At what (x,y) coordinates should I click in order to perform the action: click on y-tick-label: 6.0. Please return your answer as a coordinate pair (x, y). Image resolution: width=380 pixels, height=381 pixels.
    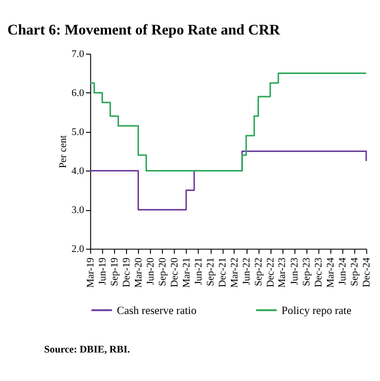
    Looking at the image, I should click on (78, 93).